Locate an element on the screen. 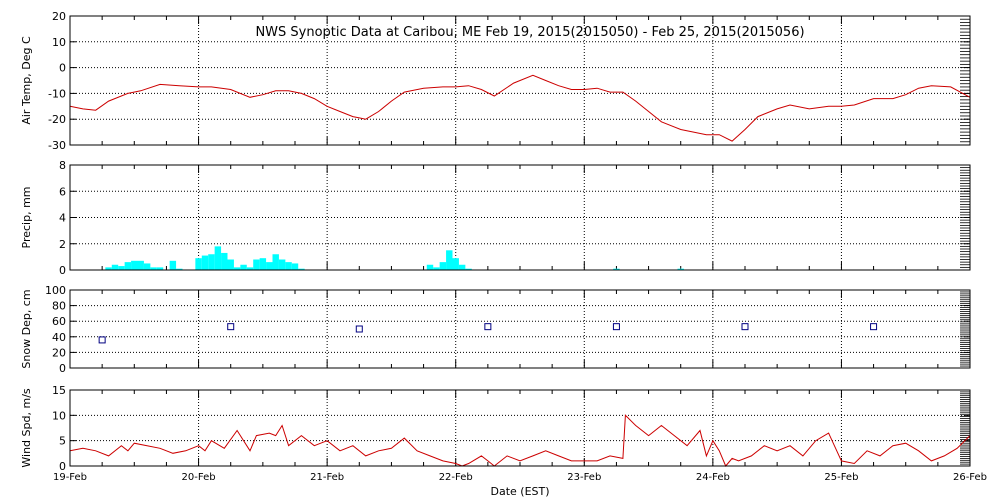 Image resolution: width=1000 pixels, height=500 pixels. x-tick-label: 20-Feb is located at coordinates (199, 477).